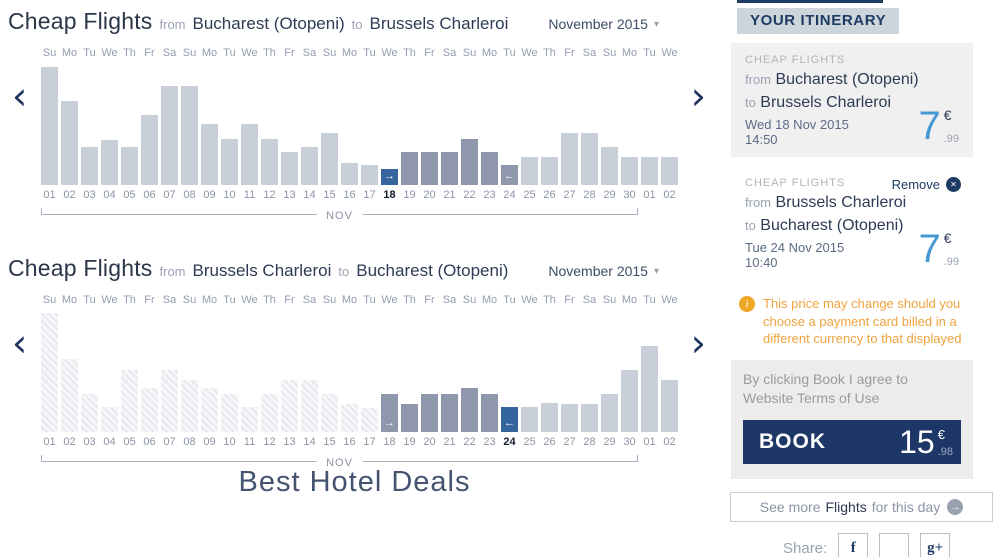 The image size is (1001, 557). Describe the element at coordinates (926, 184) in the screenshot. I see `remove-flight-button: Remove ✕` at that location.